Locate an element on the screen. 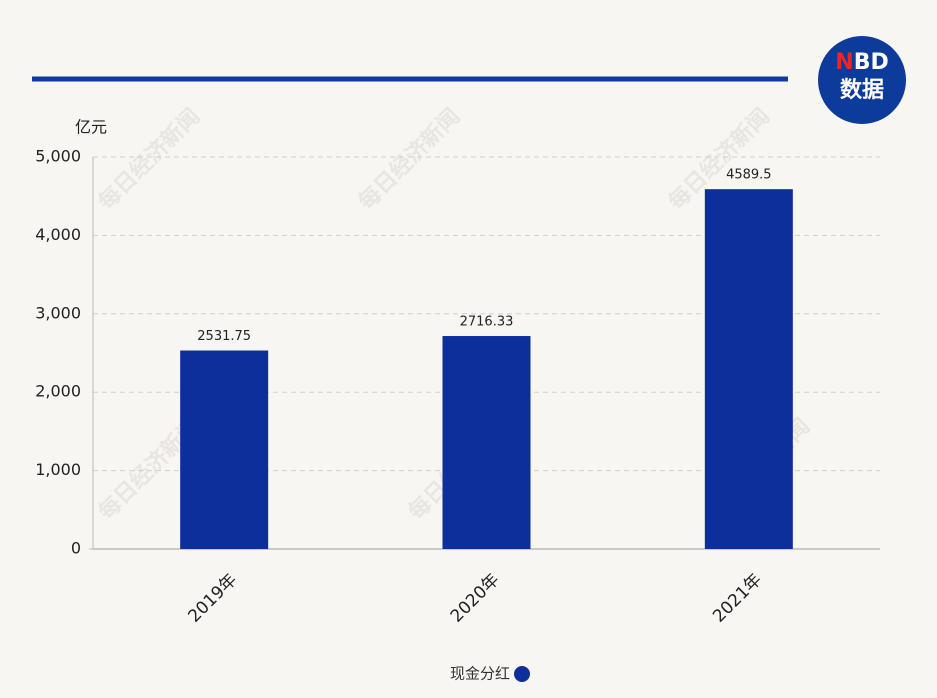 The width and height of the screenshot is (937, 698). y-tick-label: 0 is located at coordinates (76, 548).